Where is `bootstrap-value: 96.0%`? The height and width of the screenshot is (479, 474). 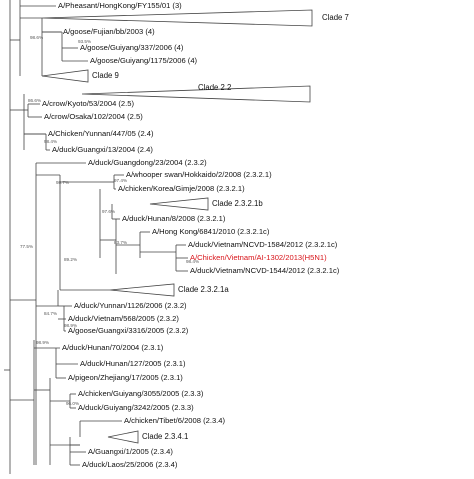 bootstrap-value: 96.0% is located at coordinates (72, 403).